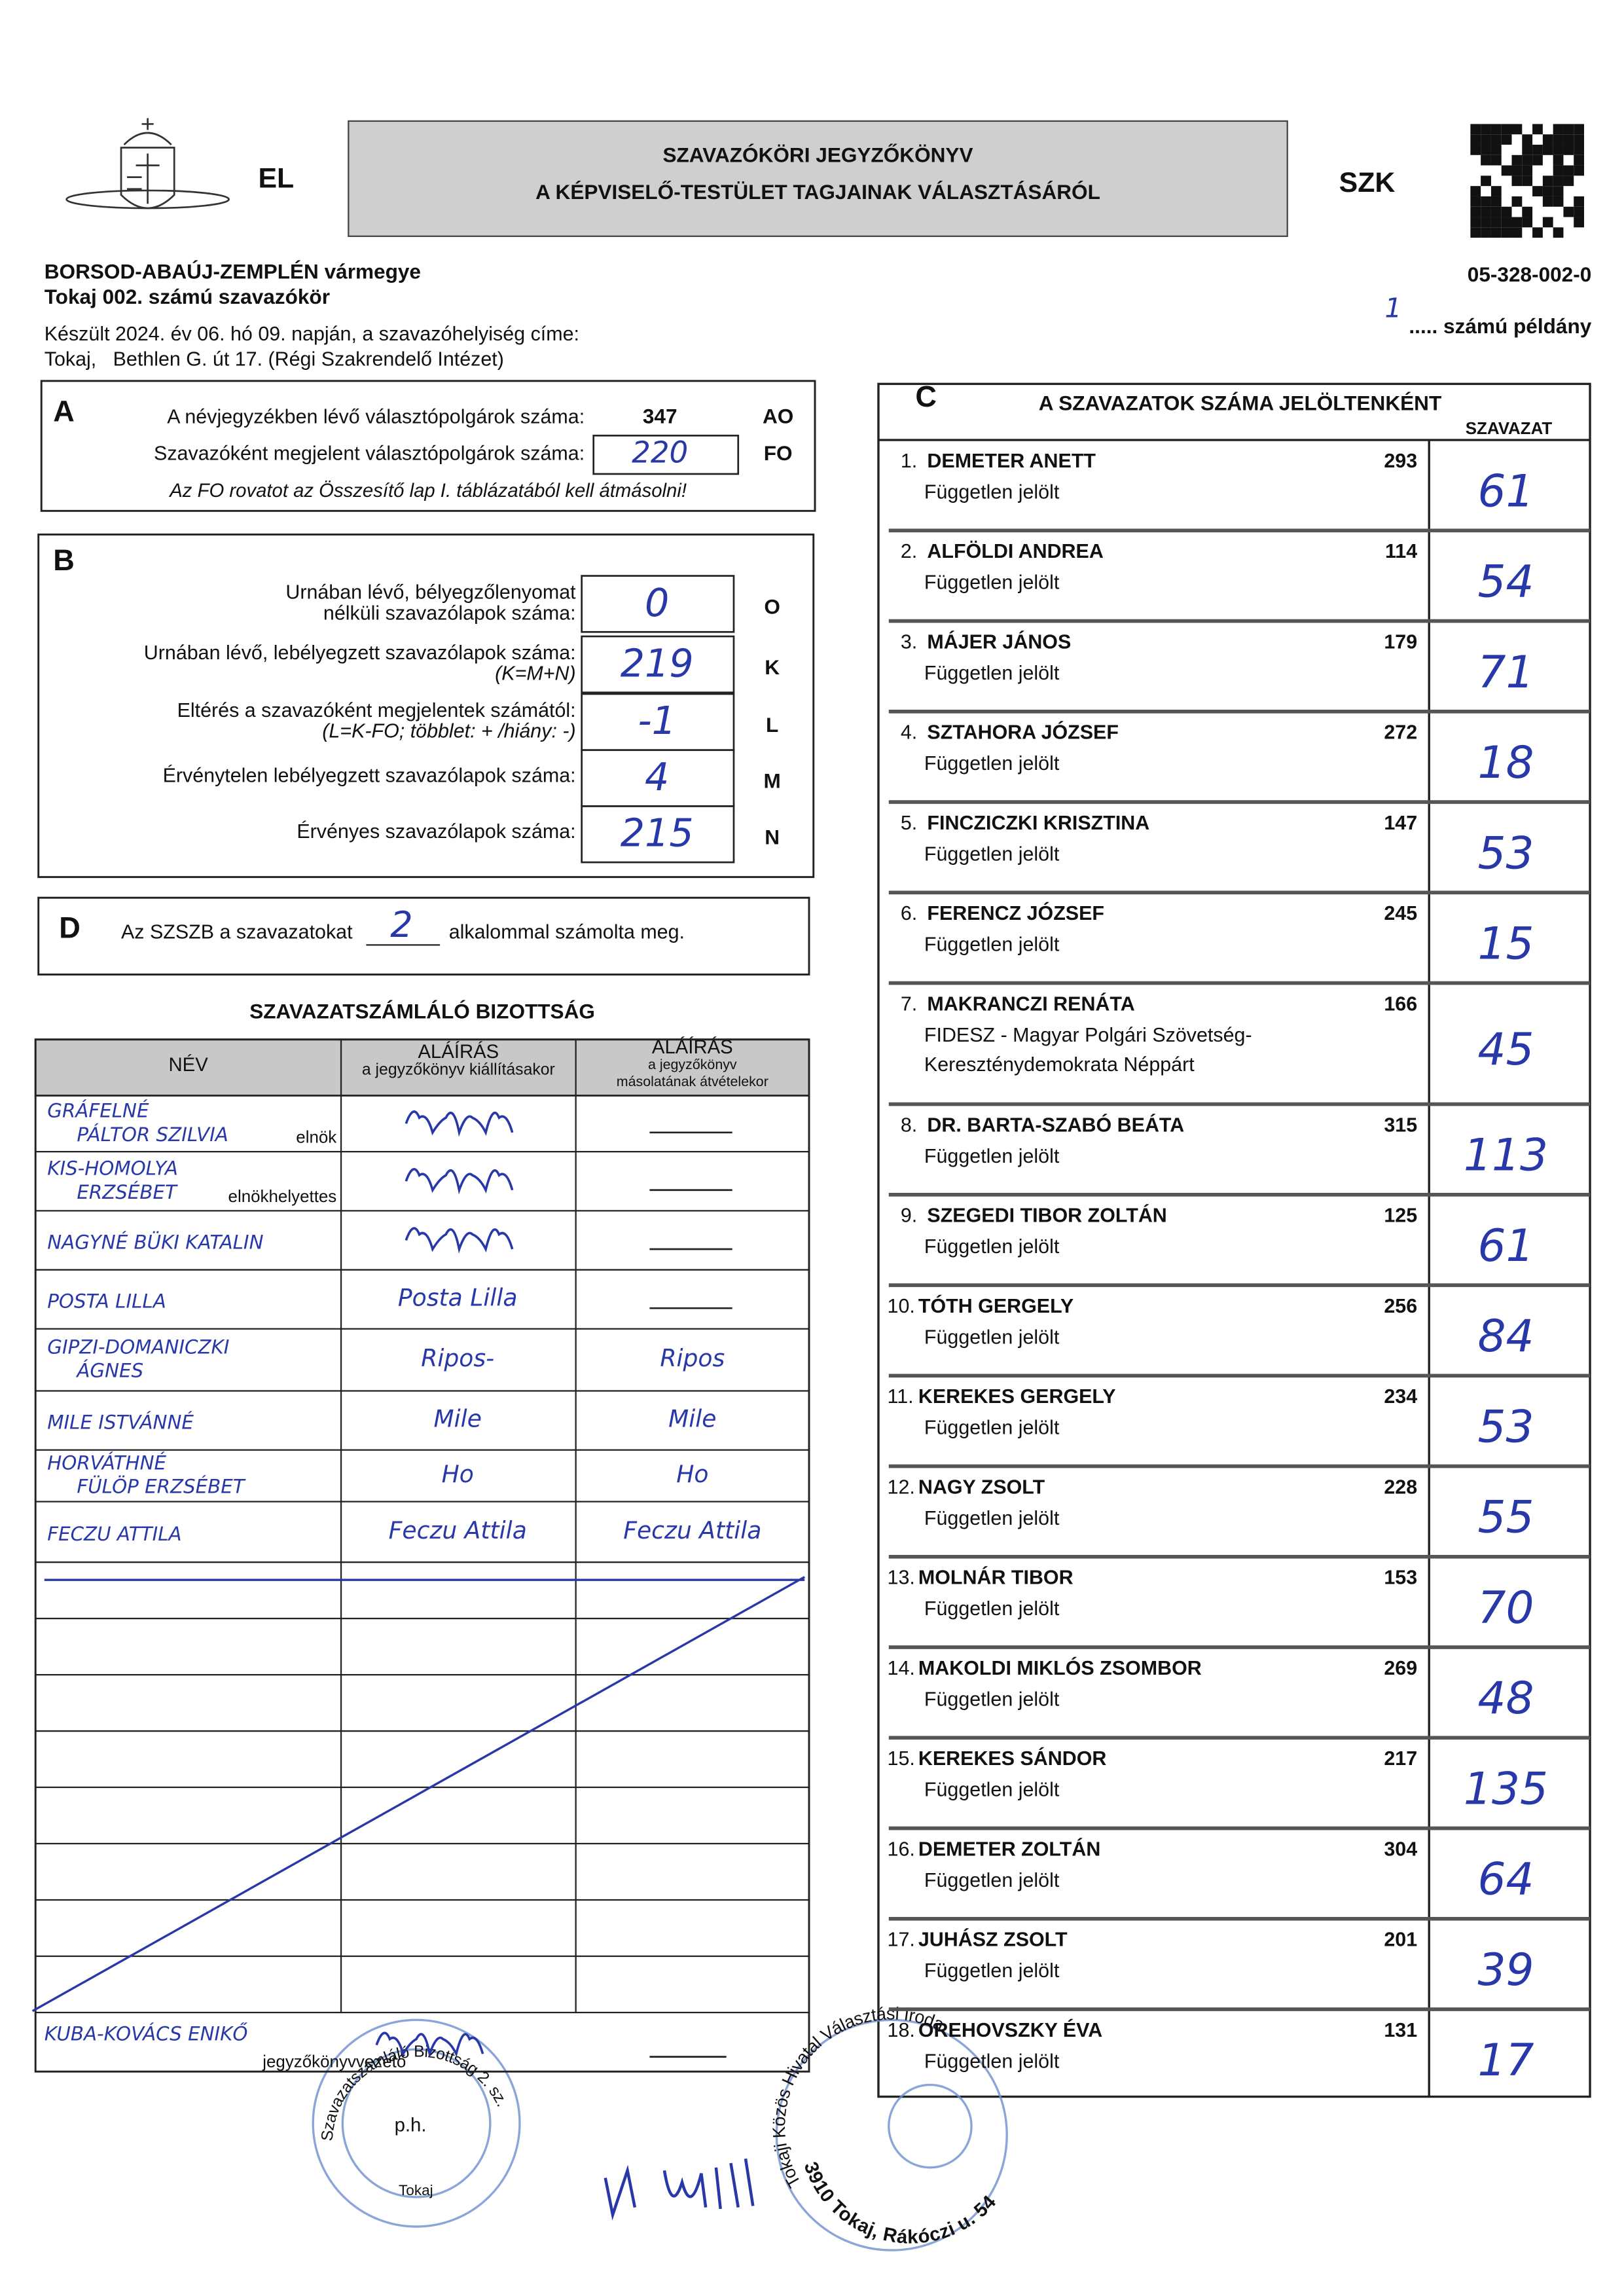 This screenshot has width=1624, height=2296. Describe the element at coordinates (996, 1305) in the screenshot. I see `candidate-name: TÓTH GERGELY` at that location.